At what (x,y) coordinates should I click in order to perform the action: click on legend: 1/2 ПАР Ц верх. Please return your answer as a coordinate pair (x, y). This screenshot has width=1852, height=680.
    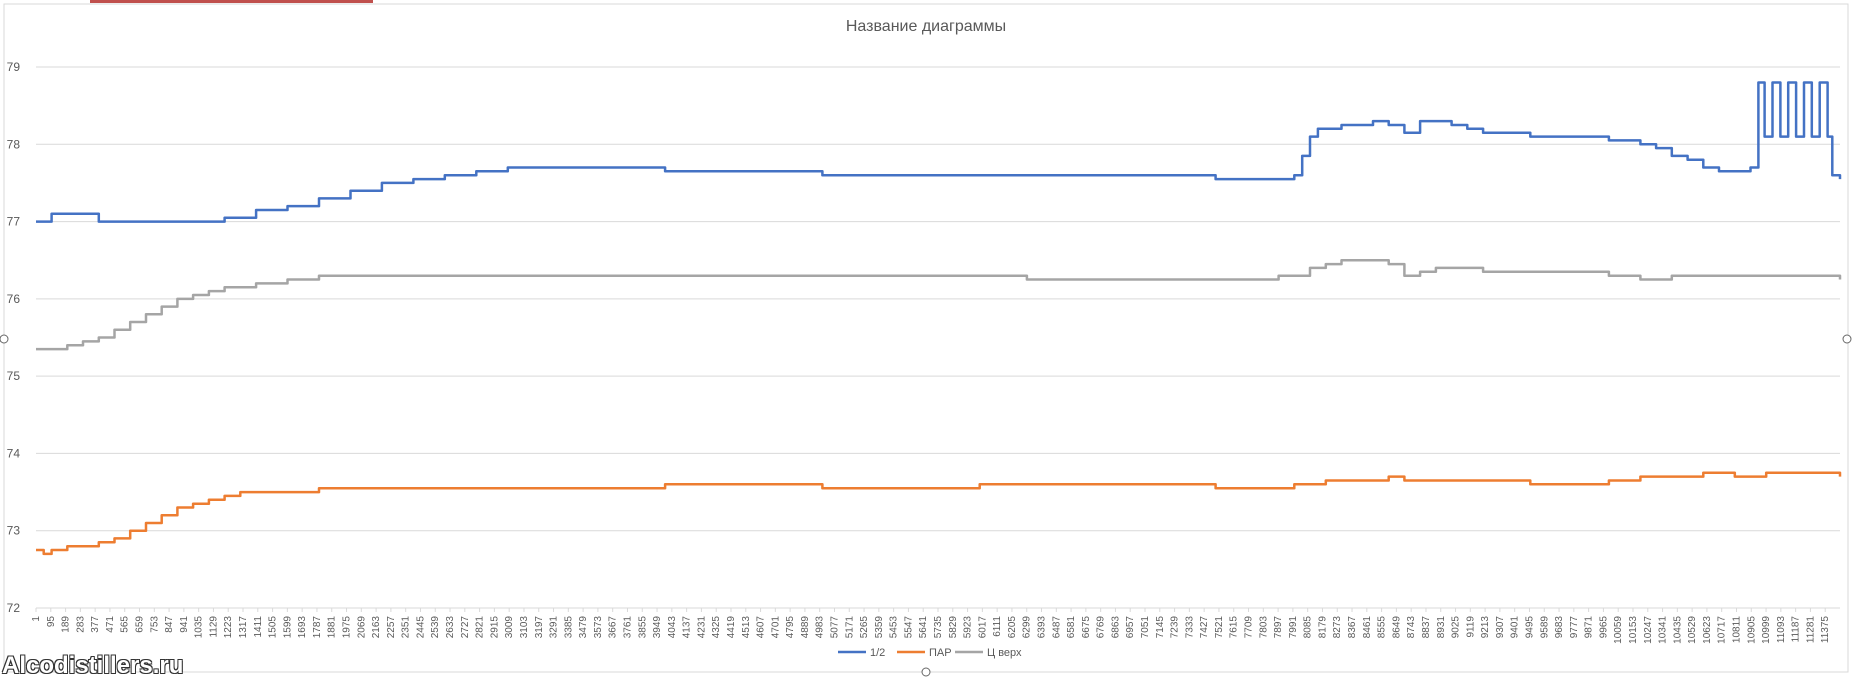
    Looking at the image, I should click on (930, 653).